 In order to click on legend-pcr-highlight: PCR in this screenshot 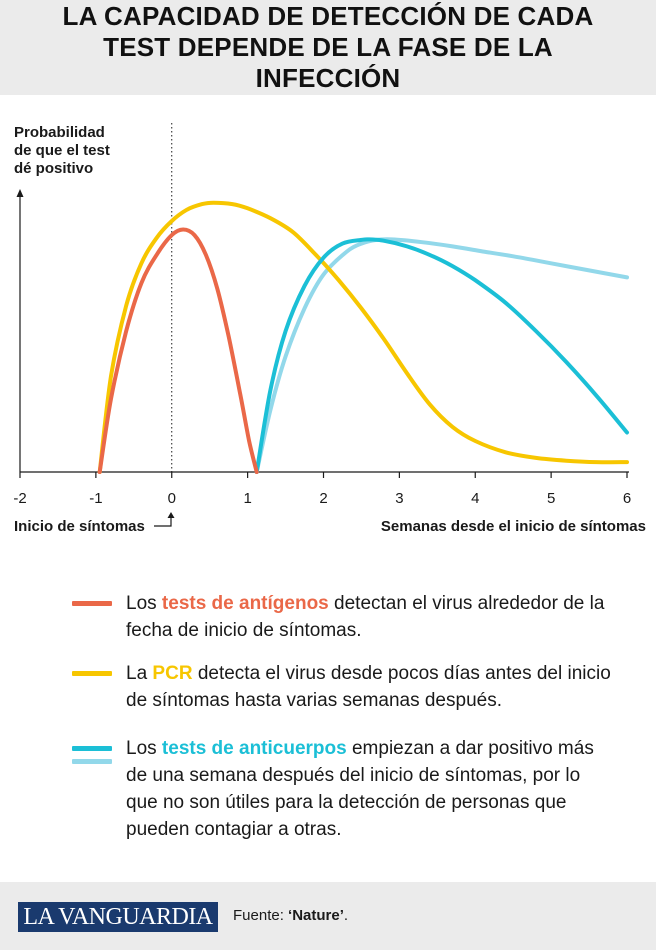, I will do `click(172, 673)`.